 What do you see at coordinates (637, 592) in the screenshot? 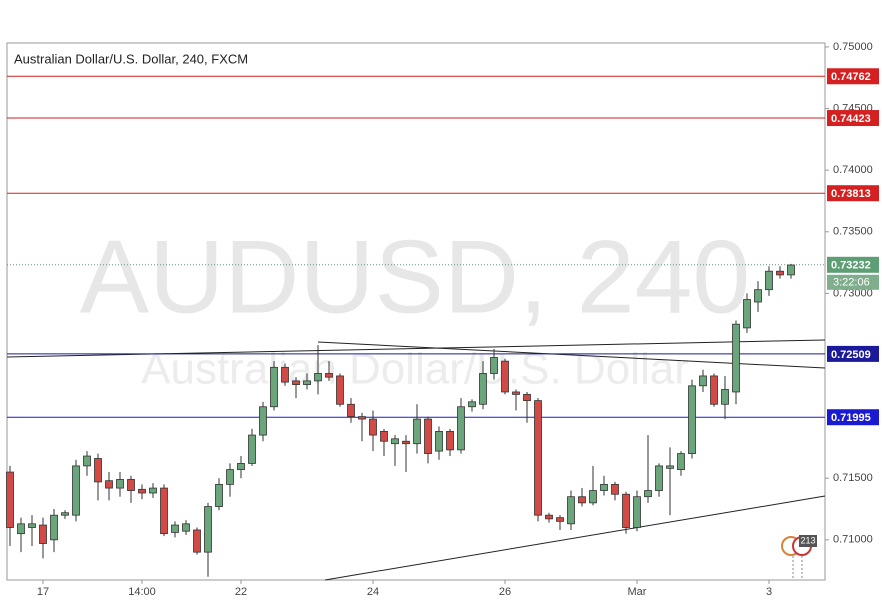
I see `x-tick-label: Mar` at bounding box center [637, 592].